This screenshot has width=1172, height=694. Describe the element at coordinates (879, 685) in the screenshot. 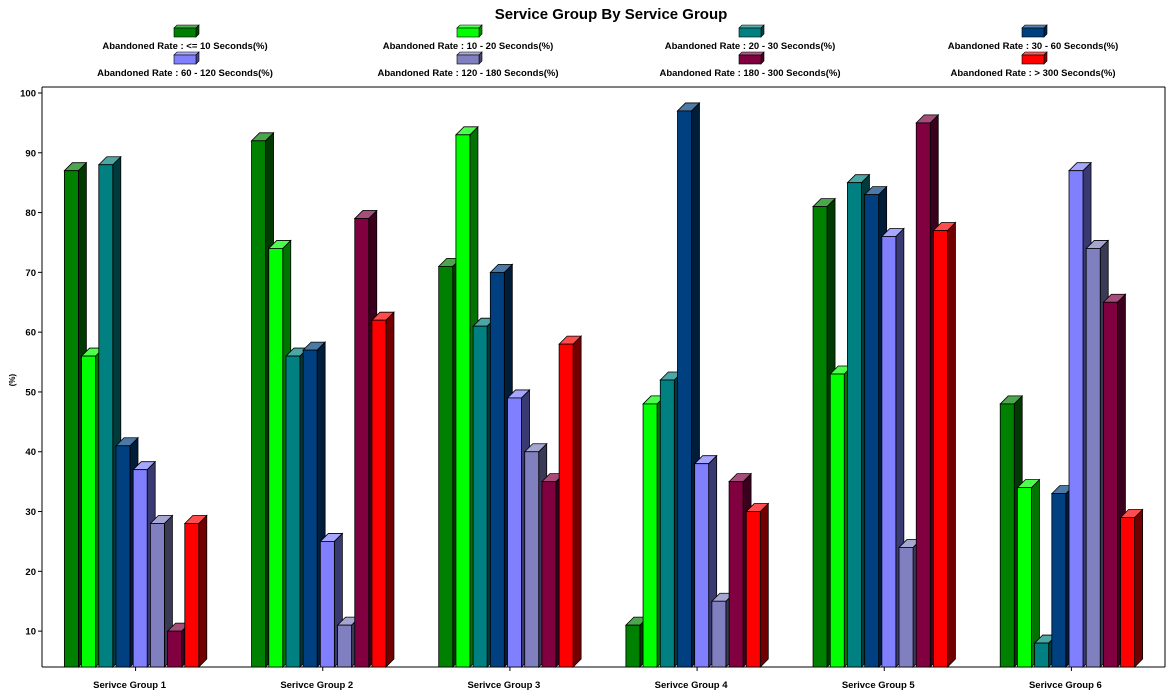

I see `x-tick-label: Serivce Group 5` at that location.